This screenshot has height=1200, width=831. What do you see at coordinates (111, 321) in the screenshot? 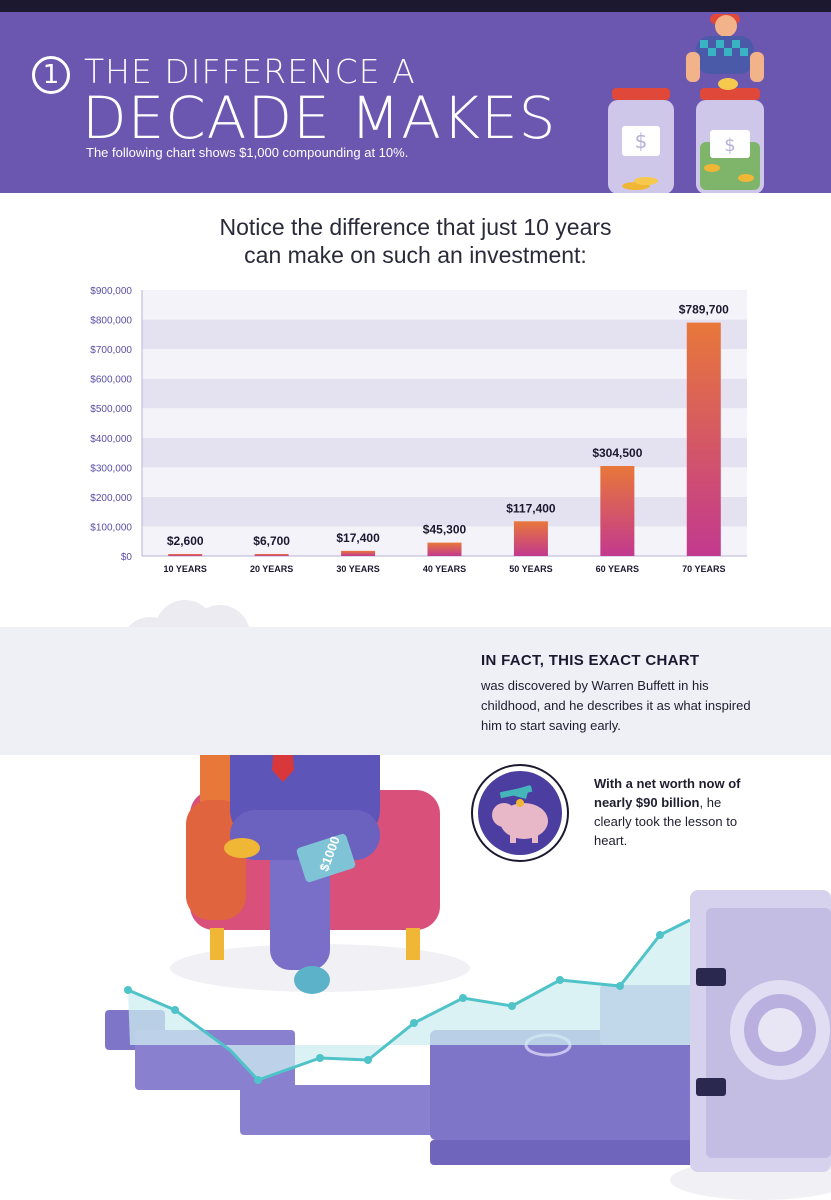
I see `y-tick-label: $800,000` at bounding box center [111, 321].